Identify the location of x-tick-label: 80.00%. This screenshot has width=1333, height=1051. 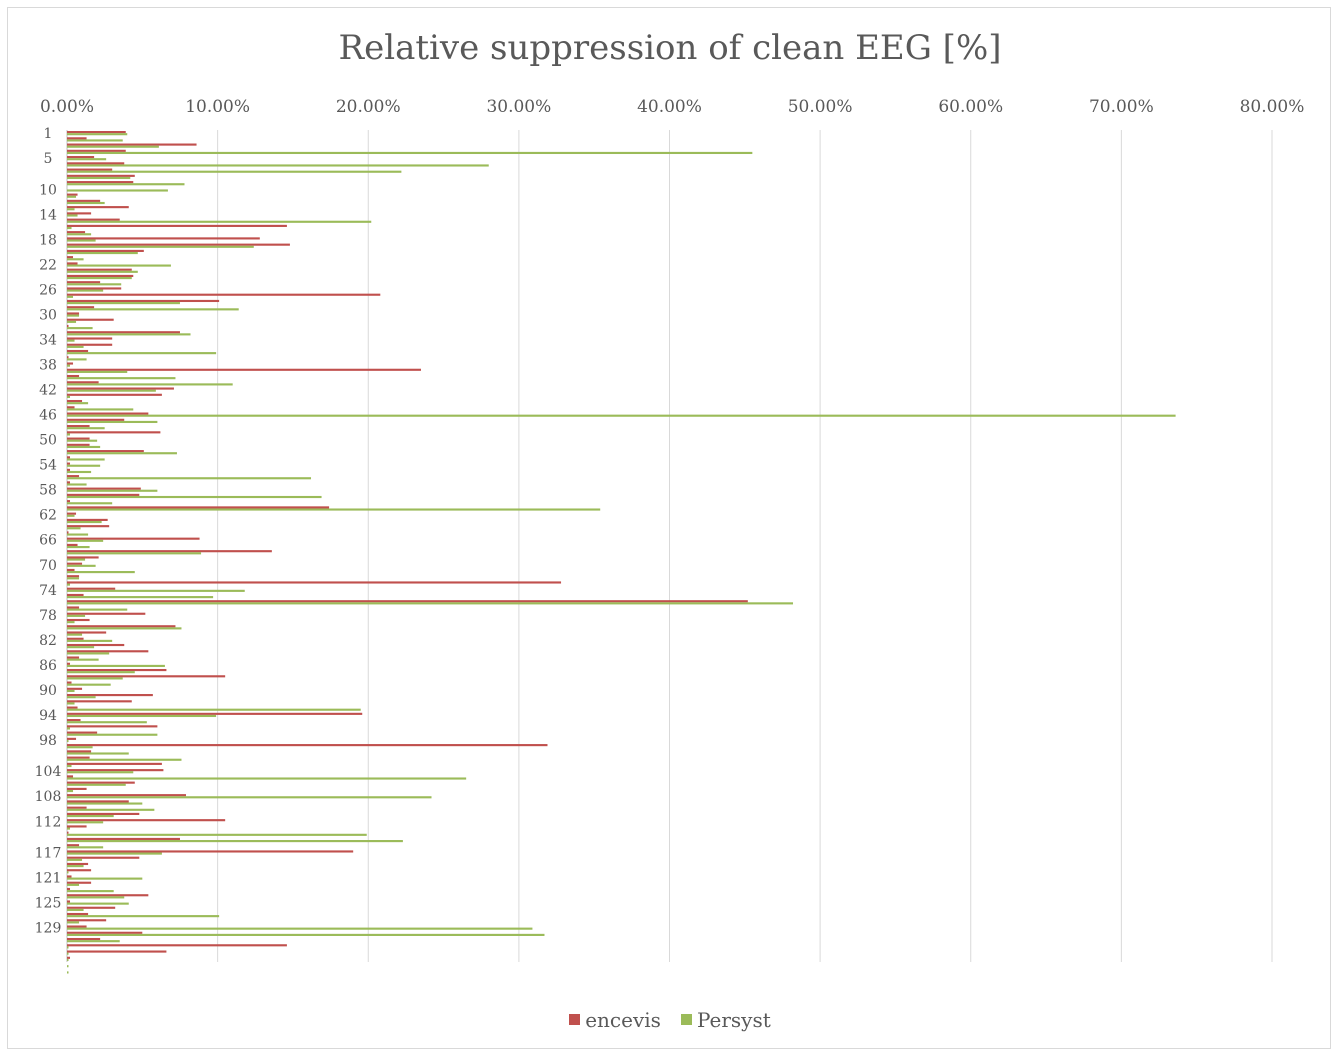
(1272, 107).